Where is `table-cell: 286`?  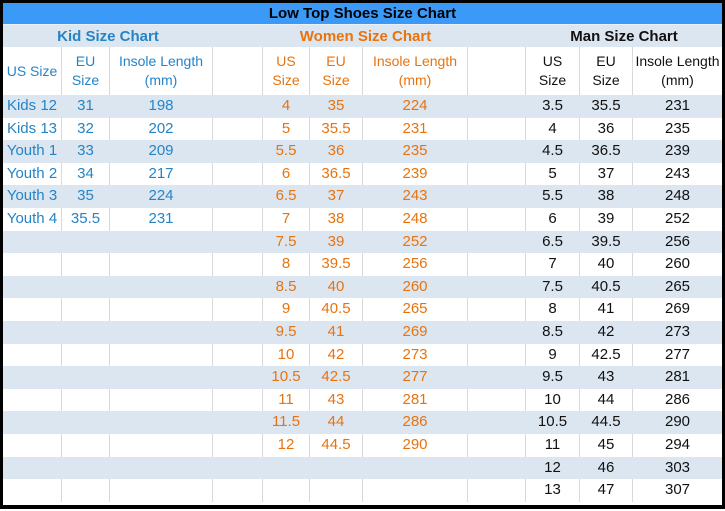 table-cell: 286 is located at coordinates (415, 422).